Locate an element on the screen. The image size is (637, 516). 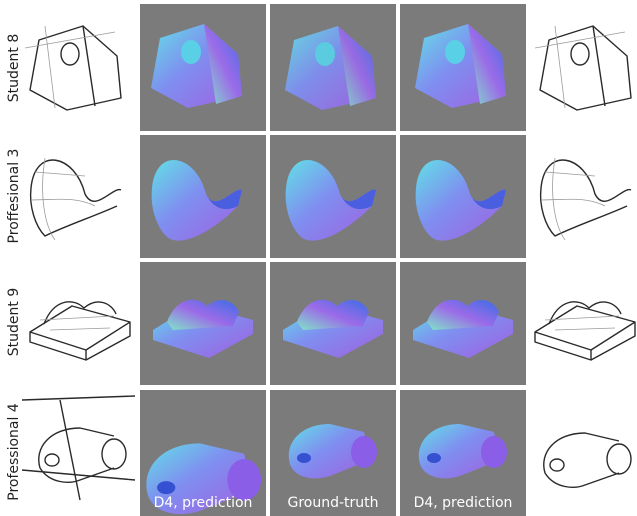
row-label: Student 9 is located at coordinates (14, 322).